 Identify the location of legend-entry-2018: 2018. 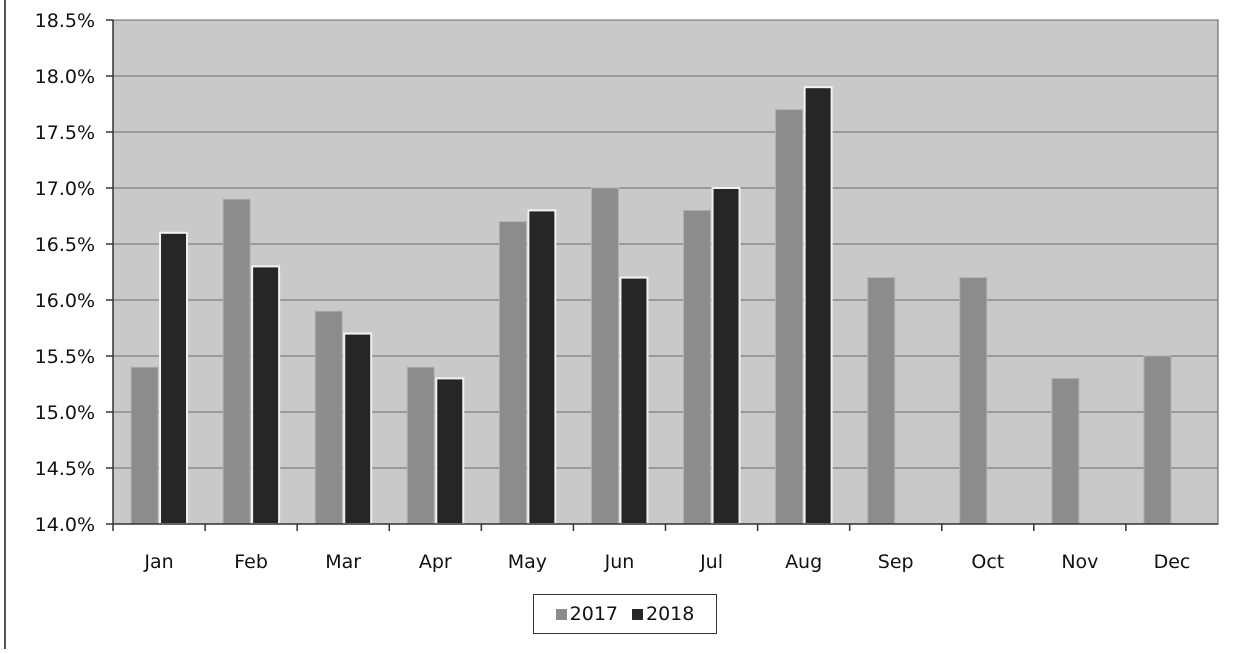
(663, 614).